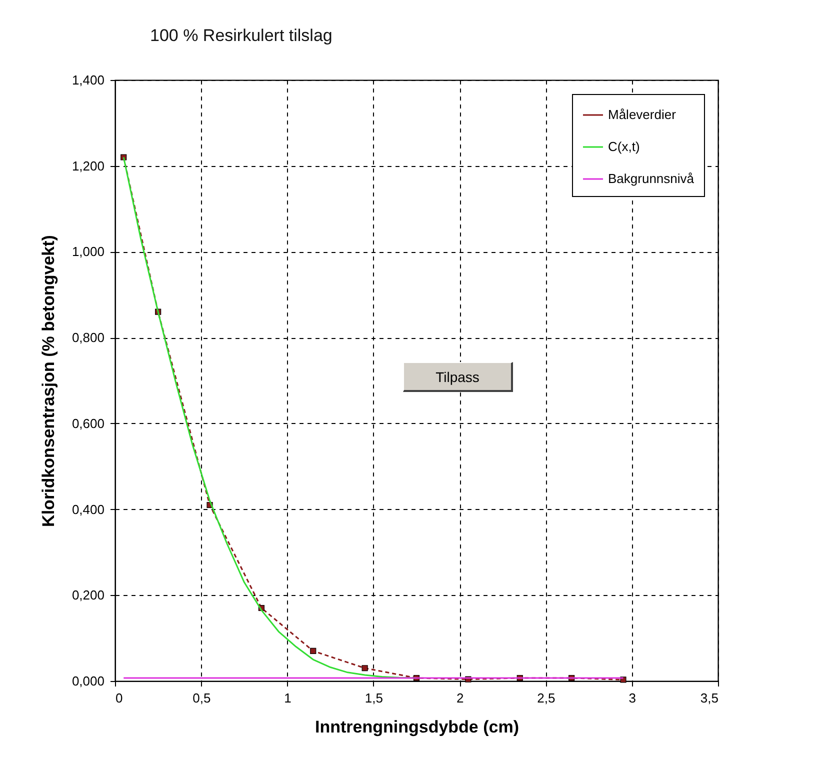 The image size is (834, 760). What do you see at coordinates (201, 698) in the screenshot?
I see `x-tick-label: 0,5` at bounding box center [201, 698].